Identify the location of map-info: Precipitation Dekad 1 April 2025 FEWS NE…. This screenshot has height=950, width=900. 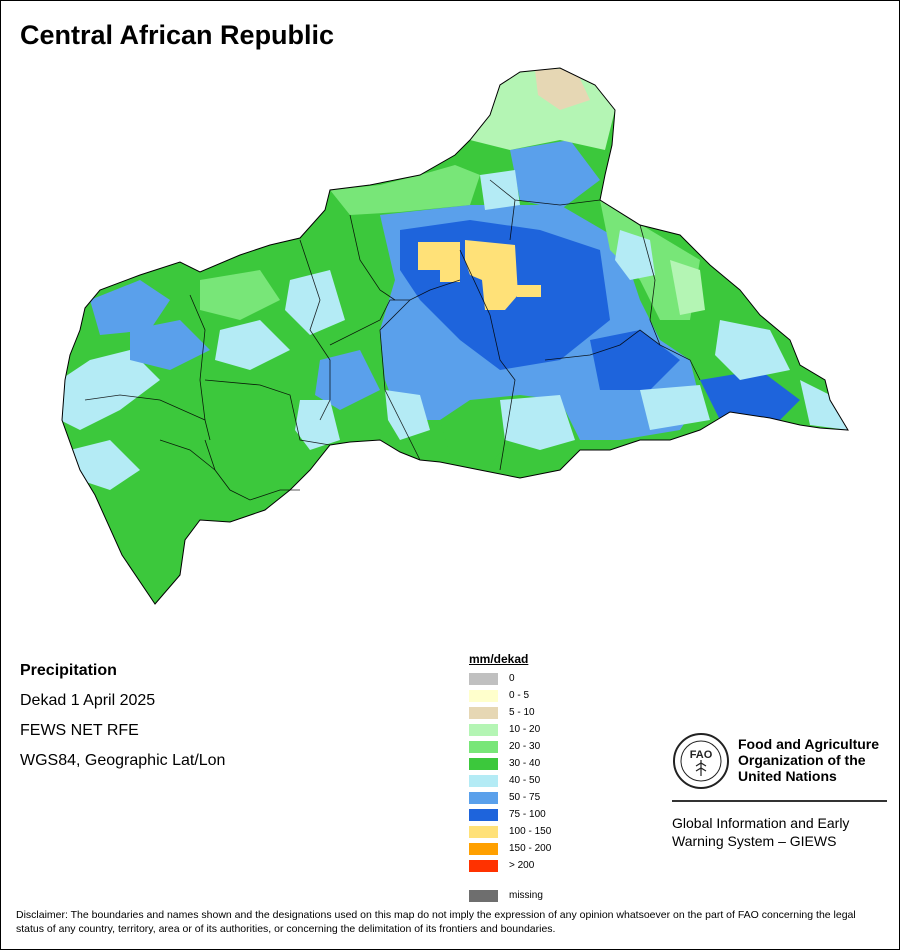
(122, 716).